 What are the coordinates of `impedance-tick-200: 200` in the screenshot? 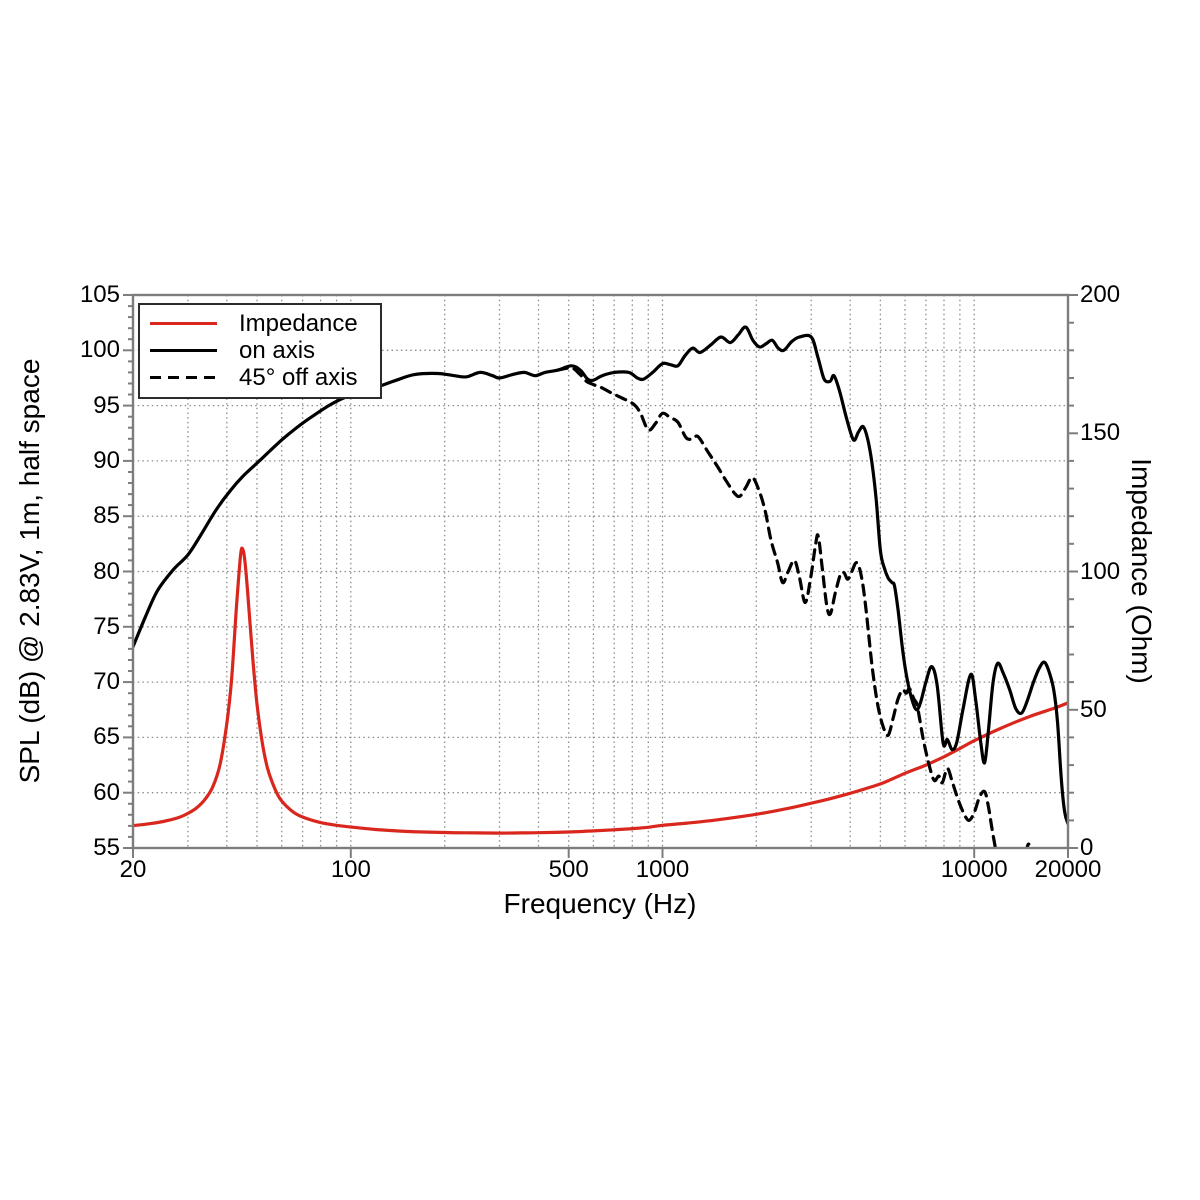 It's located at (1100, 294).